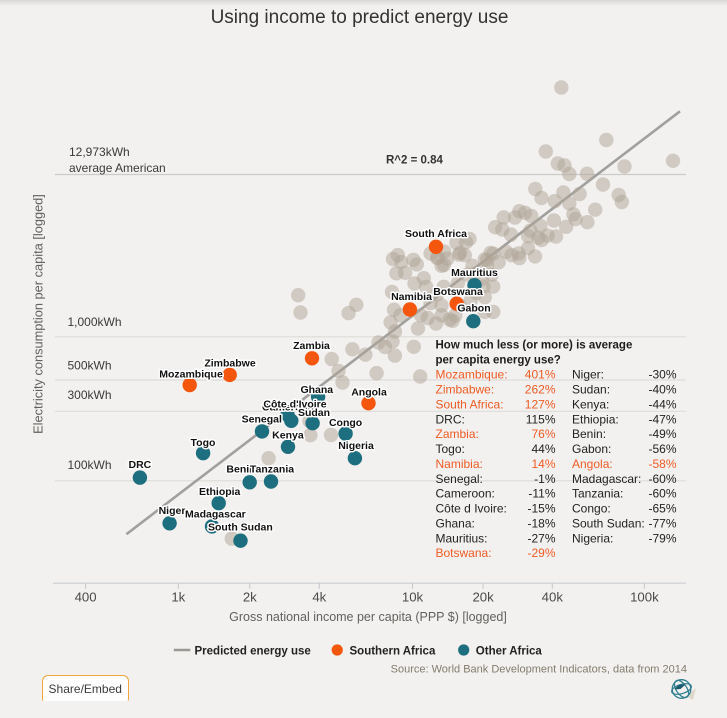 Image resolution: width=727 pixels, height=718 pixels. Describe the element at coordinates (534, 346) in the screenshot. I see `svg-text:How much less (or more) is ave: How much less (or more) is average` at that location.